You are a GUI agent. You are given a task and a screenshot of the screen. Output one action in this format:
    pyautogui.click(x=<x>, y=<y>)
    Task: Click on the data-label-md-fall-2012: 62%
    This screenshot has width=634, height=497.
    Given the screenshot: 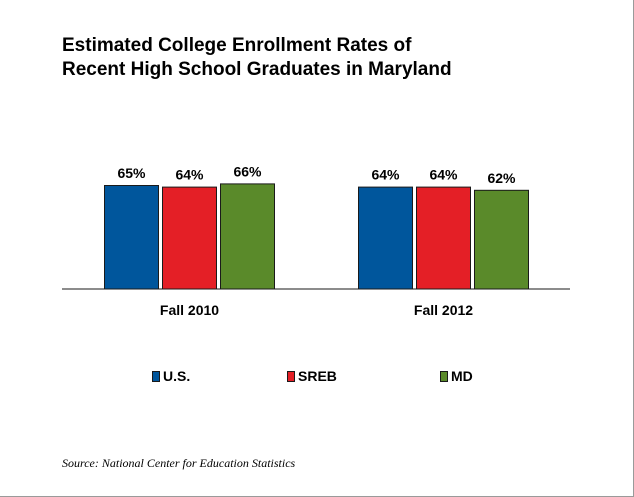 What is the action you would take?
    pyautogui.click(x=501, y=178)
    